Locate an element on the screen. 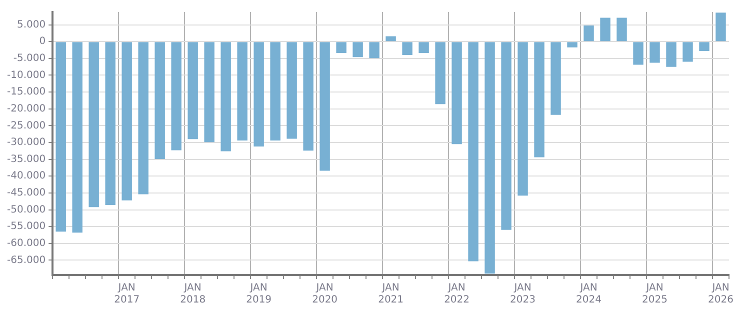 Image resolution: width=751 pixels, height=313 pixels. x-tick-label: JAN 2017 is located at coordinates (127, 294).